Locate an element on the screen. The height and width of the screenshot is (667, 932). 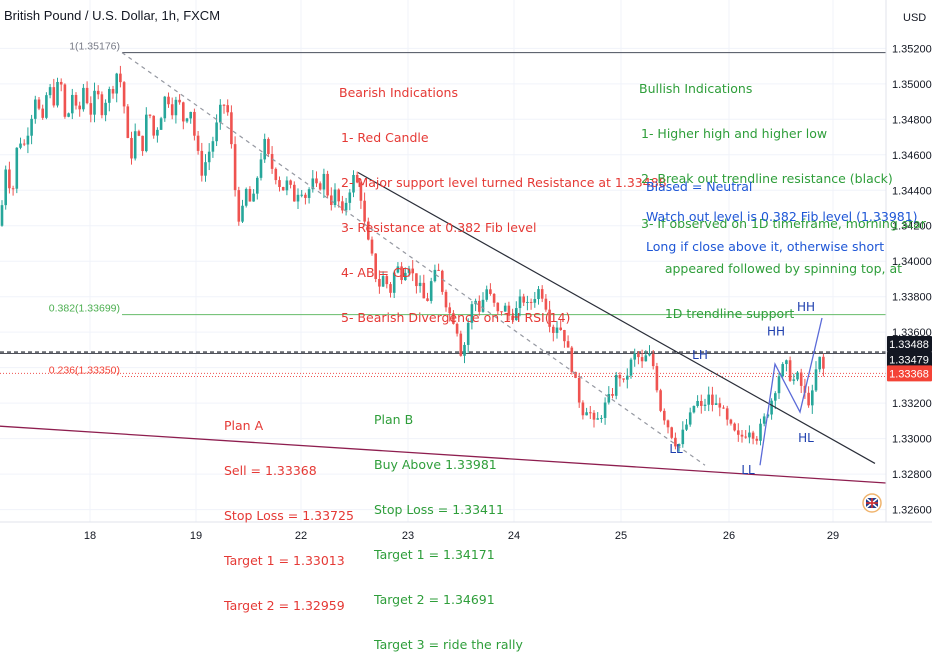
plan-a-title: Plan A is located at coordinates (244, 425).